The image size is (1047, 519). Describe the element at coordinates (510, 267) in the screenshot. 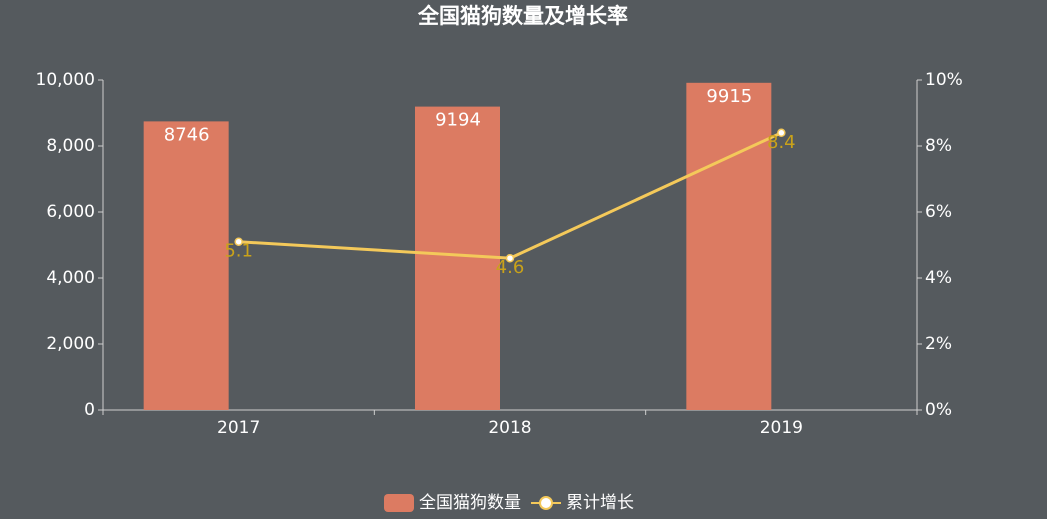

I see `line-value-label: 4.6` at that location.